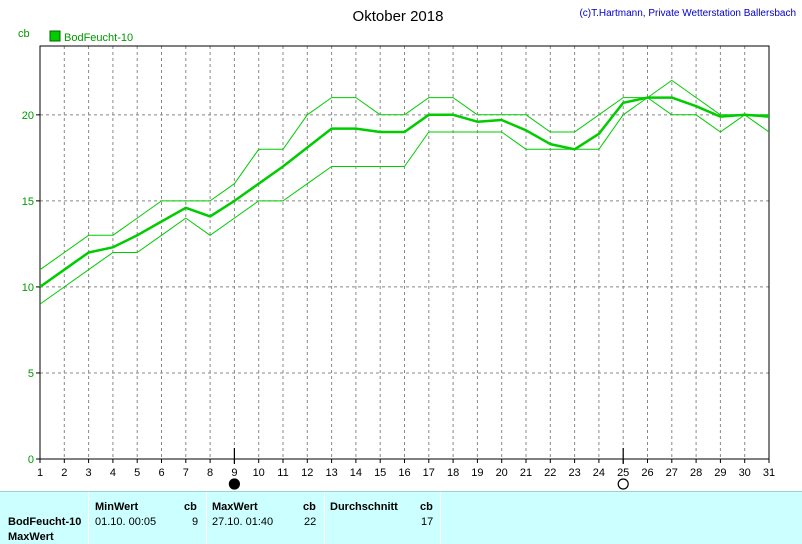 The width and height of the screenshot is (802, 544). Describe the element at coordinates (55, 36) in the screenshot. I see `legend-swatch` at that location.